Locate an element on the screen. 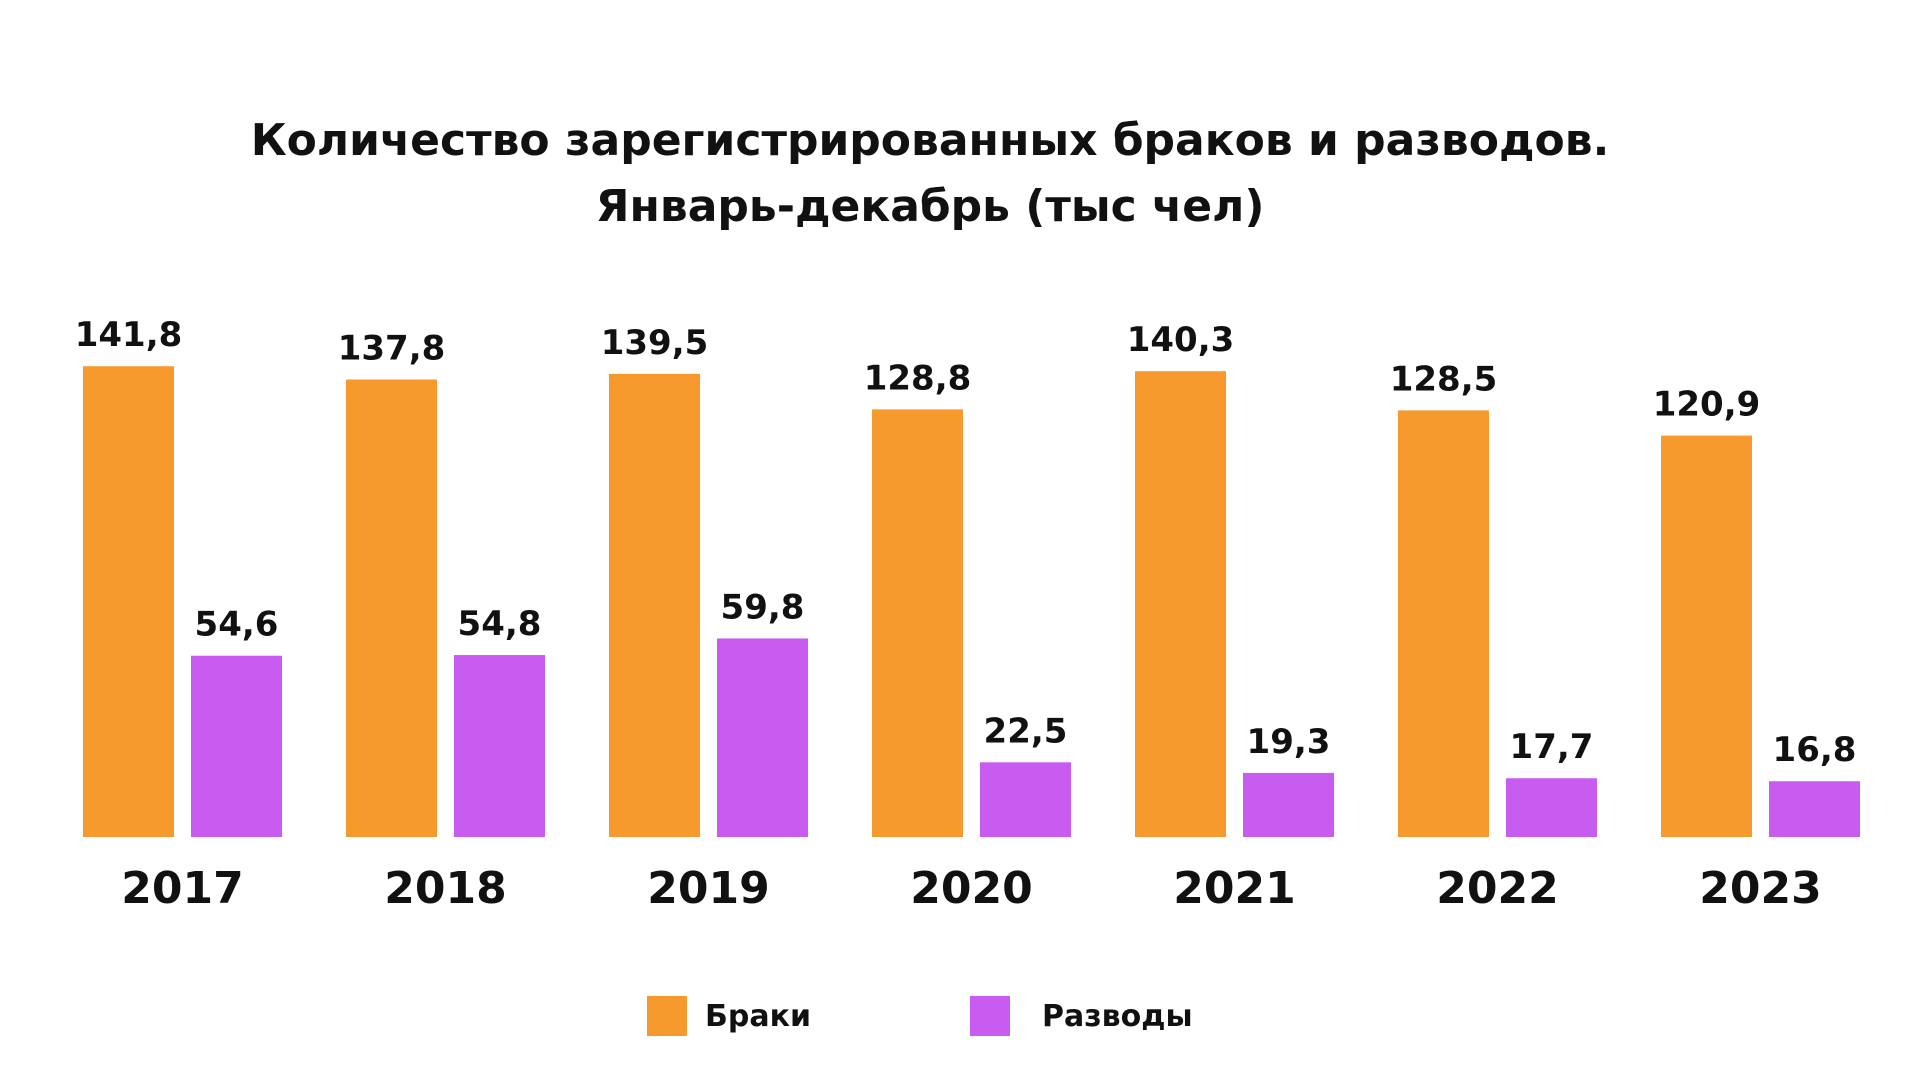 The width and height of the screenshot is (1920, 1080). data-label-divorces-2020: 22,5 is located at coordinates (1026, 731).